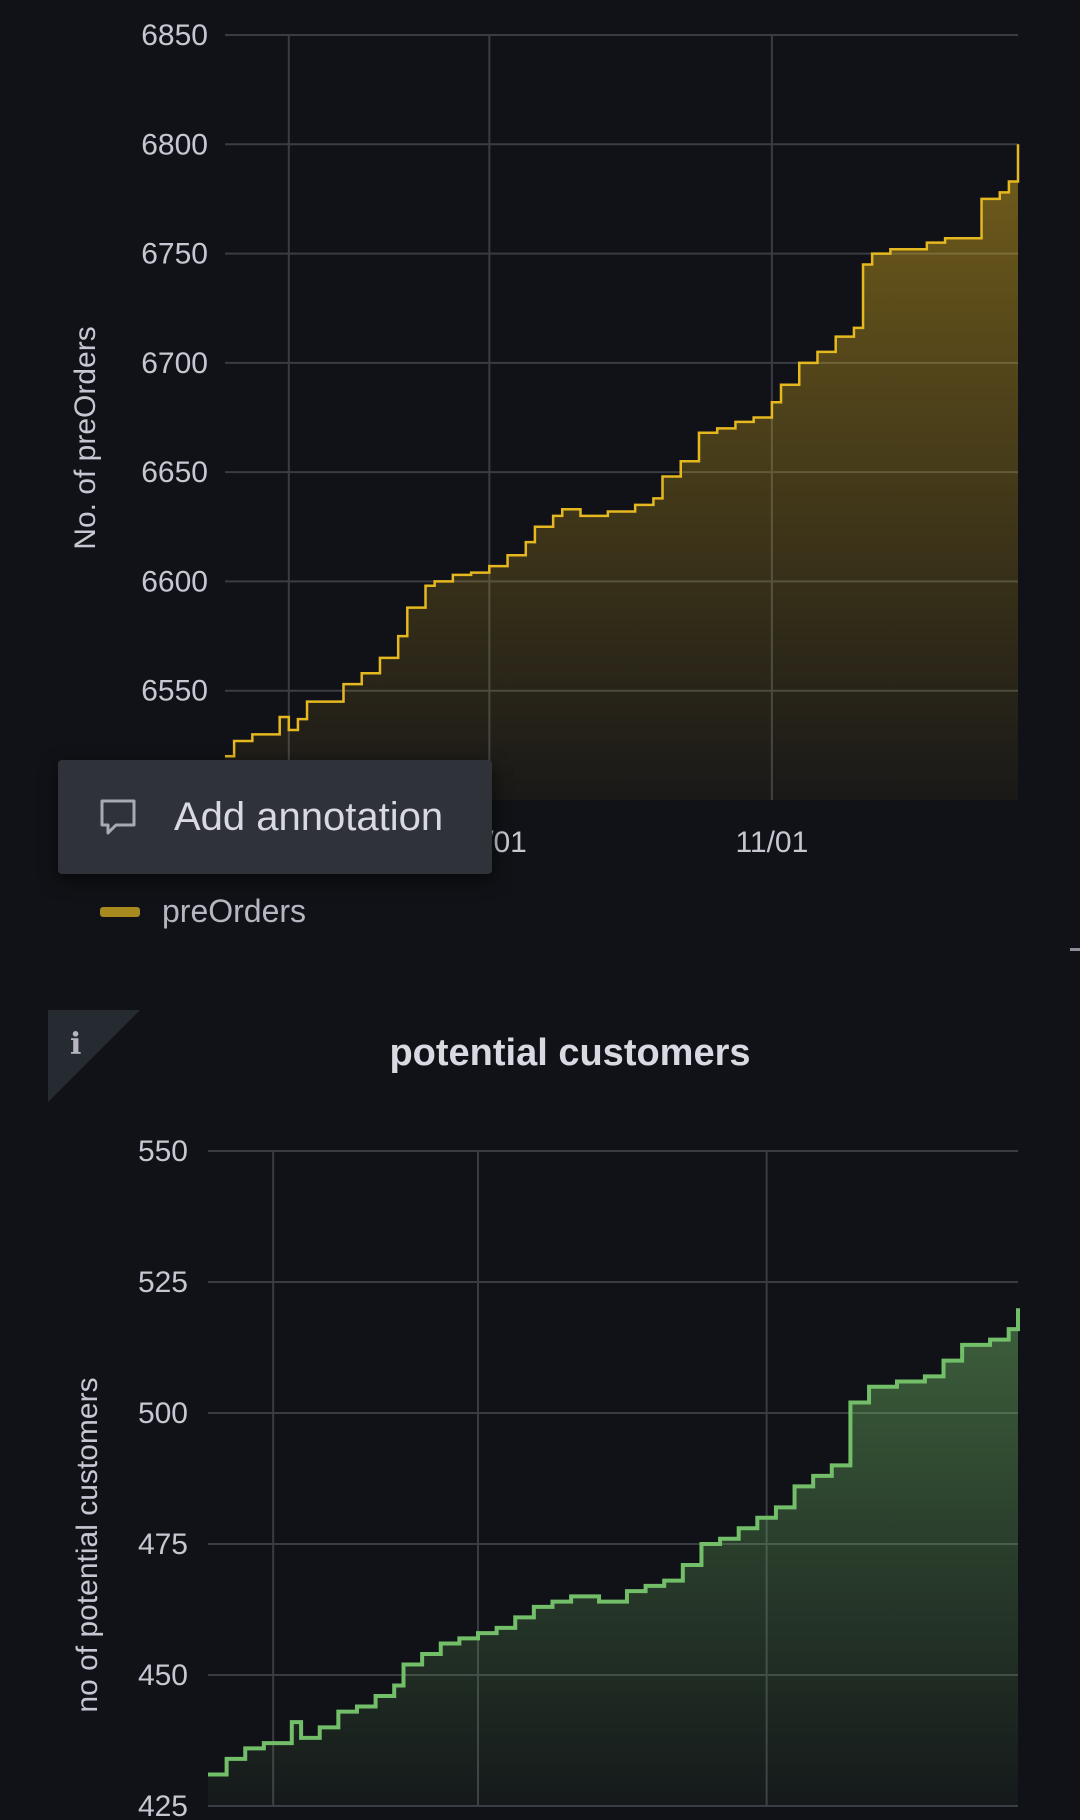  I want to click on y-tick-label: 475, so click(163, 1544).